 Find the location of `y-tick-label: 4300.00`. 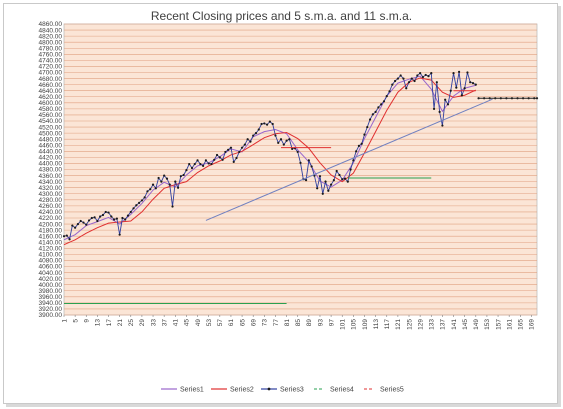

y-tick-label: 4300.00 is located at coordinates (51, 194).